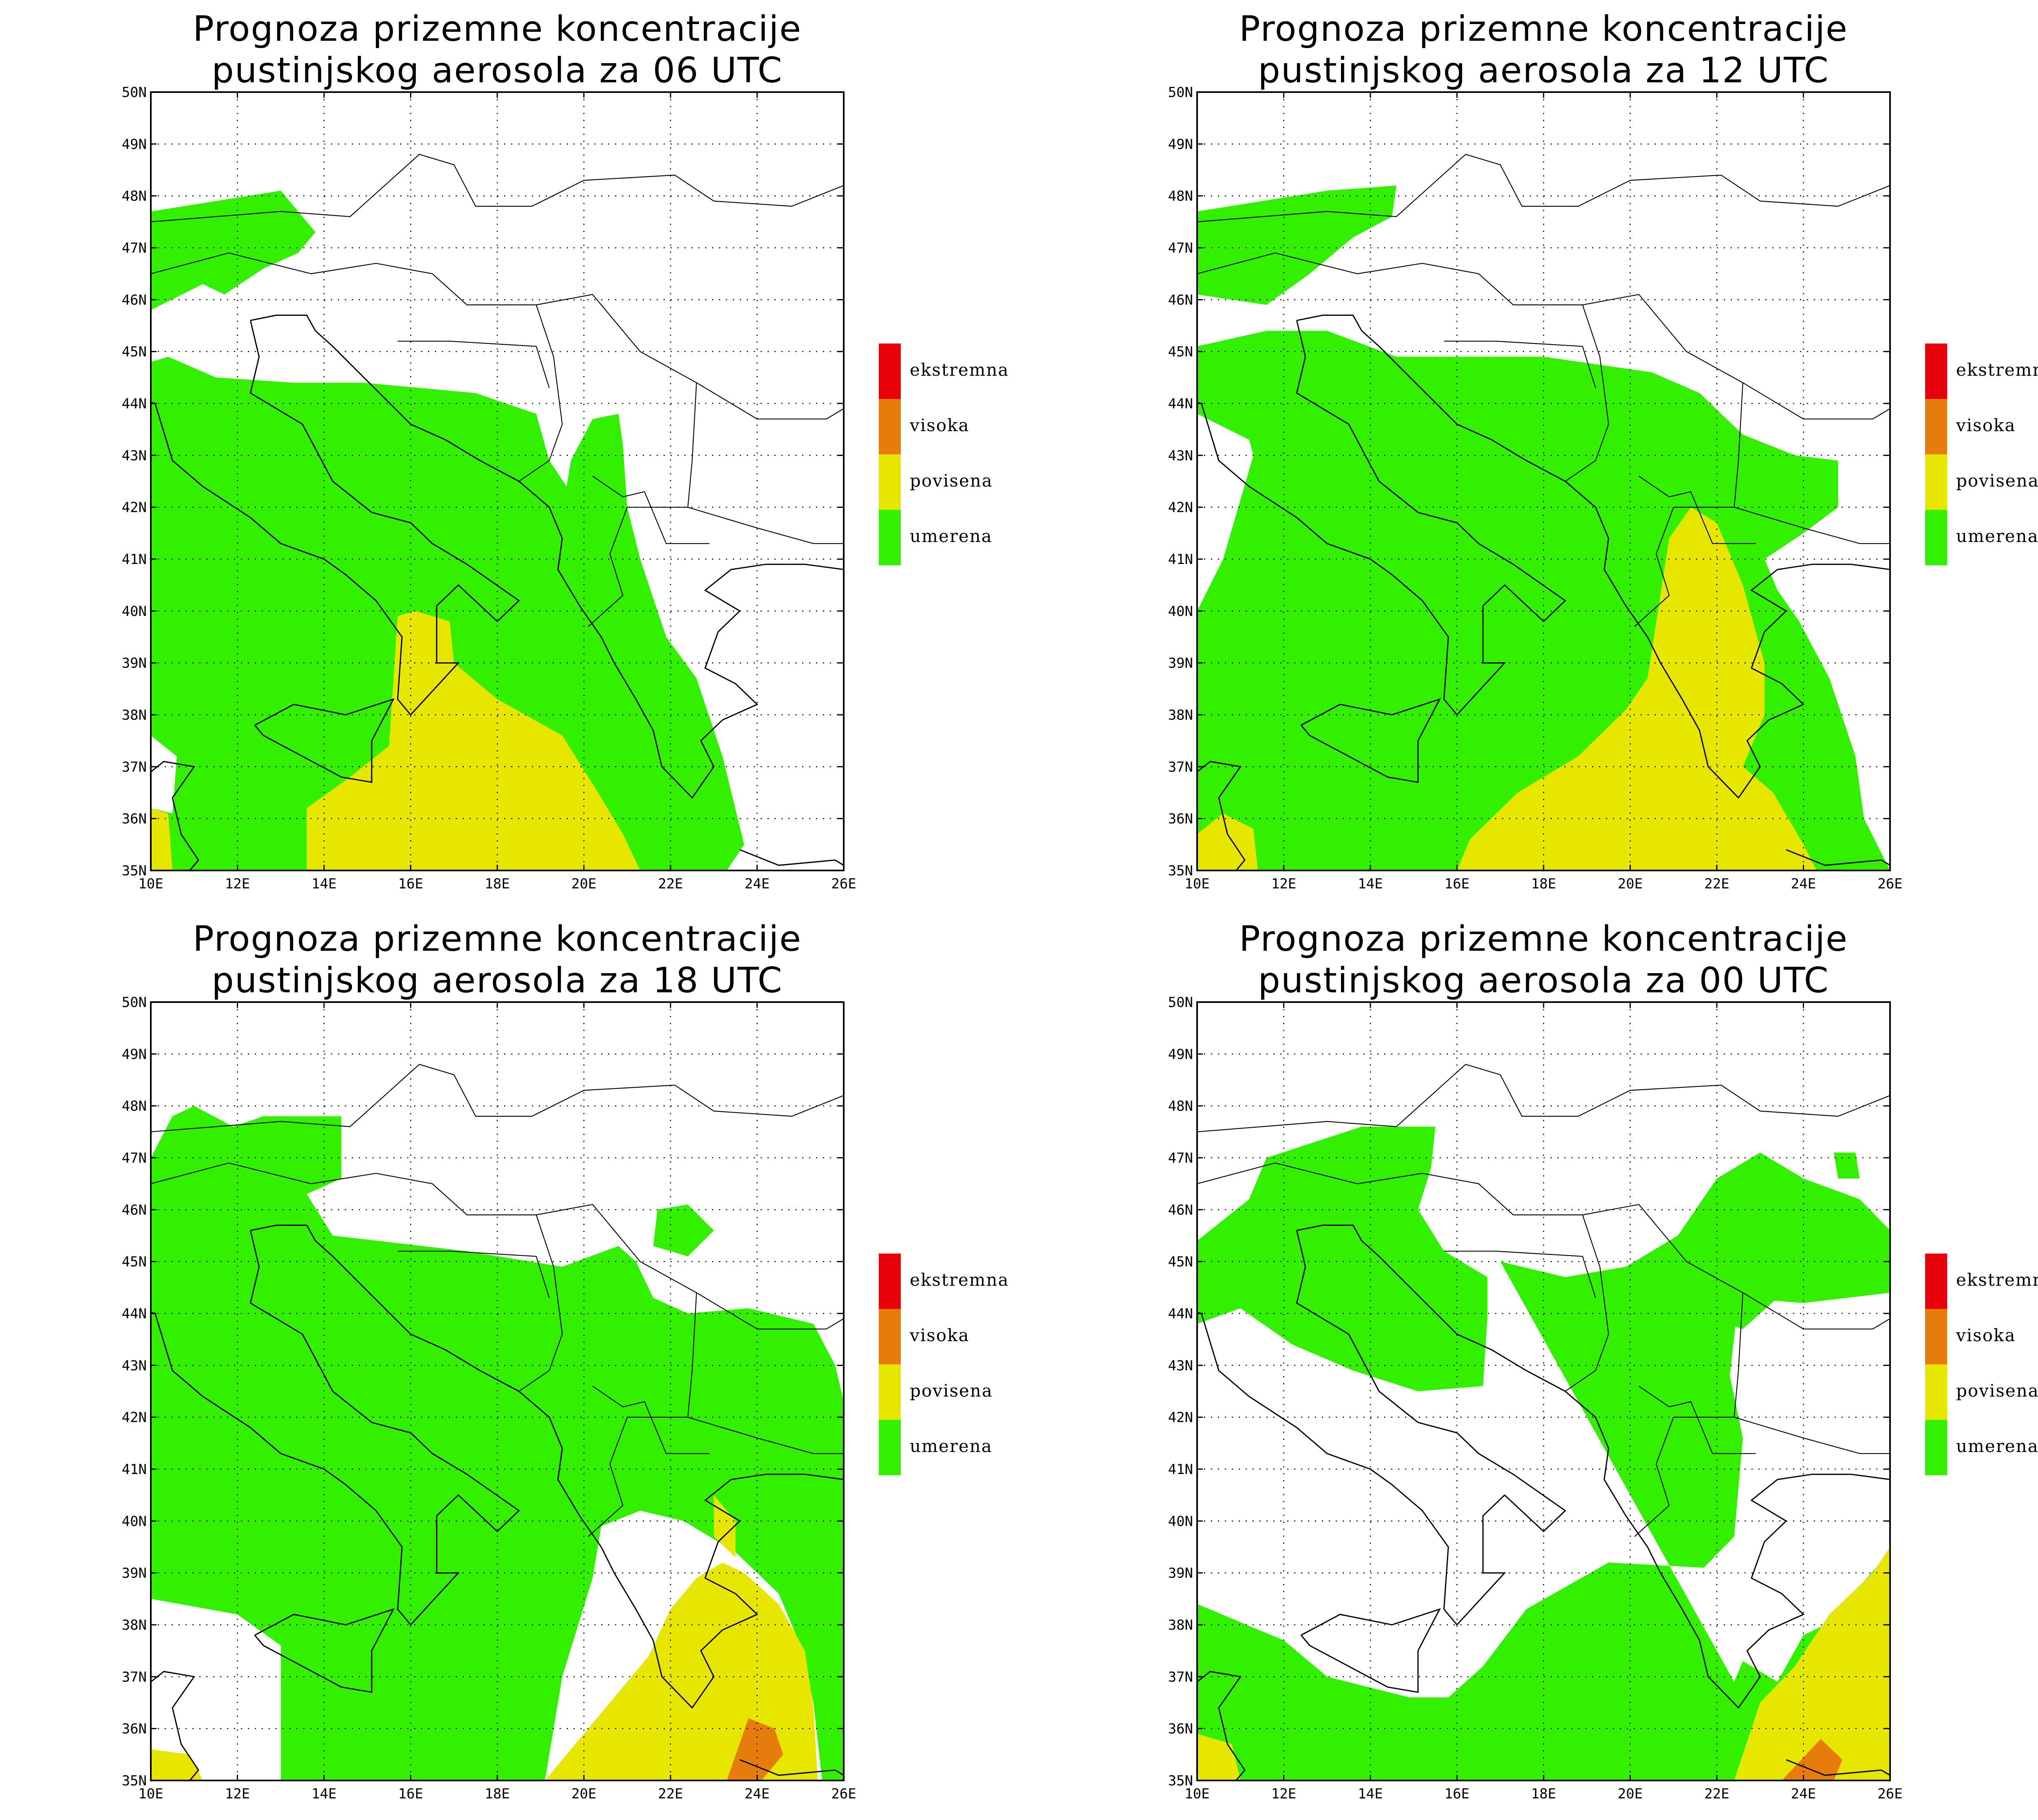 Image resolution: width=2038 pixels, height=1820 pixels. Describe the element at coordinates (134, 352) in the screenshot. I see `lat-tick-label: 45N` at that location.